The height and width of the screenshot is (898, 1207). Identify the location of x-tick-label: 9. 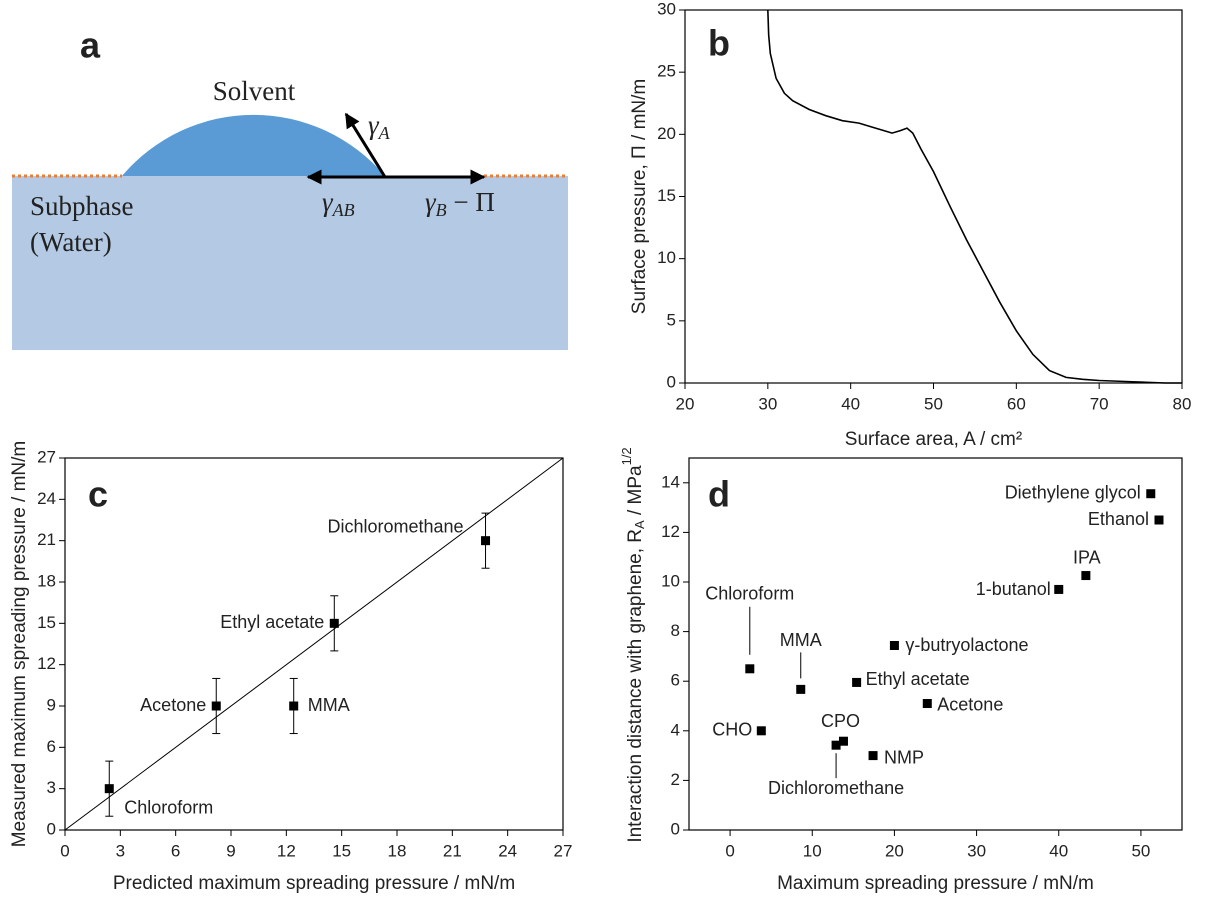
(230, 850).